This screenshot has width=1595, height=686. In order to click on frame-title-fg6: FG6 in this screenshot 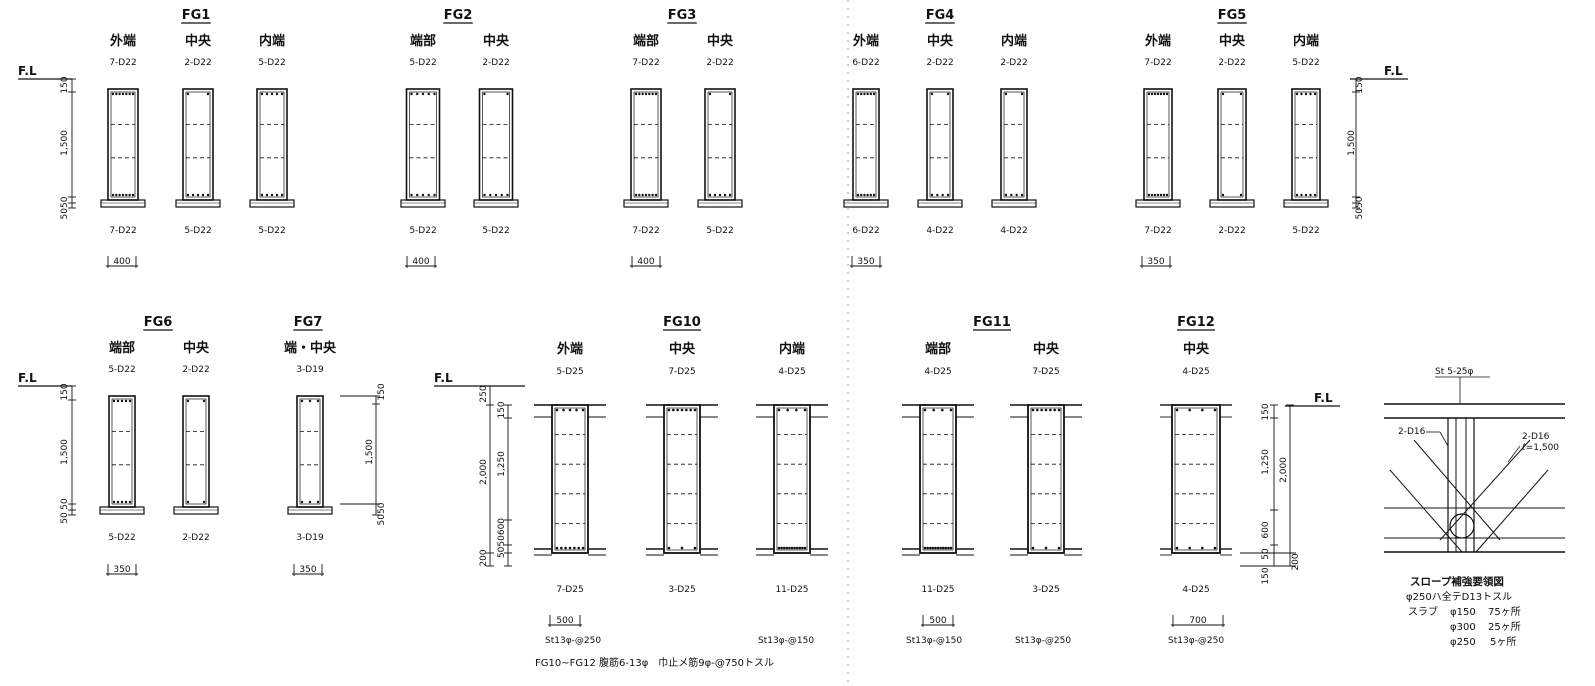, I will do `click(158, 322)`.